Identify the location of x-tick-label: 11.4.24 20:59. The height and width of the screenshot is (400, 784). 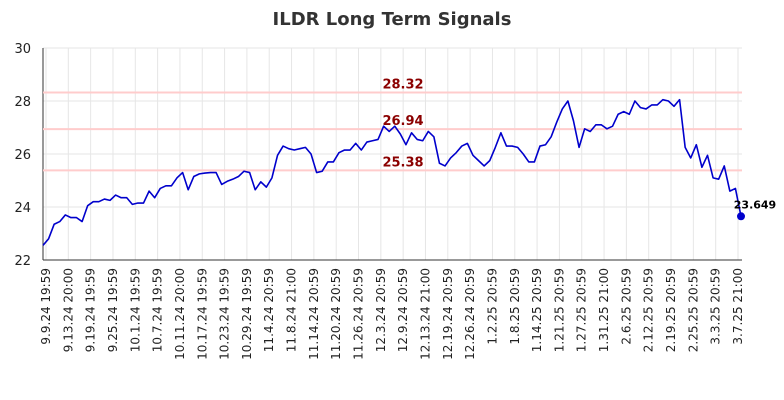
(269, 310).